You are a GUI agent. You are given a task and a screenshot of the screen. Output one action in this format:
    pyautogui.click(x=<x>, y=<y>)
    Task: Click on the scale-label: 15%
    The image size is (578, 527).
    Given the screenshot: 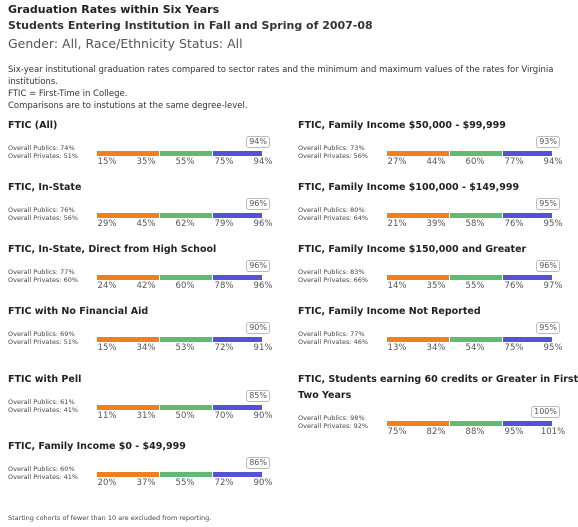 What is the action you would take?
    pyautogui.click(x=107, y=162)
    